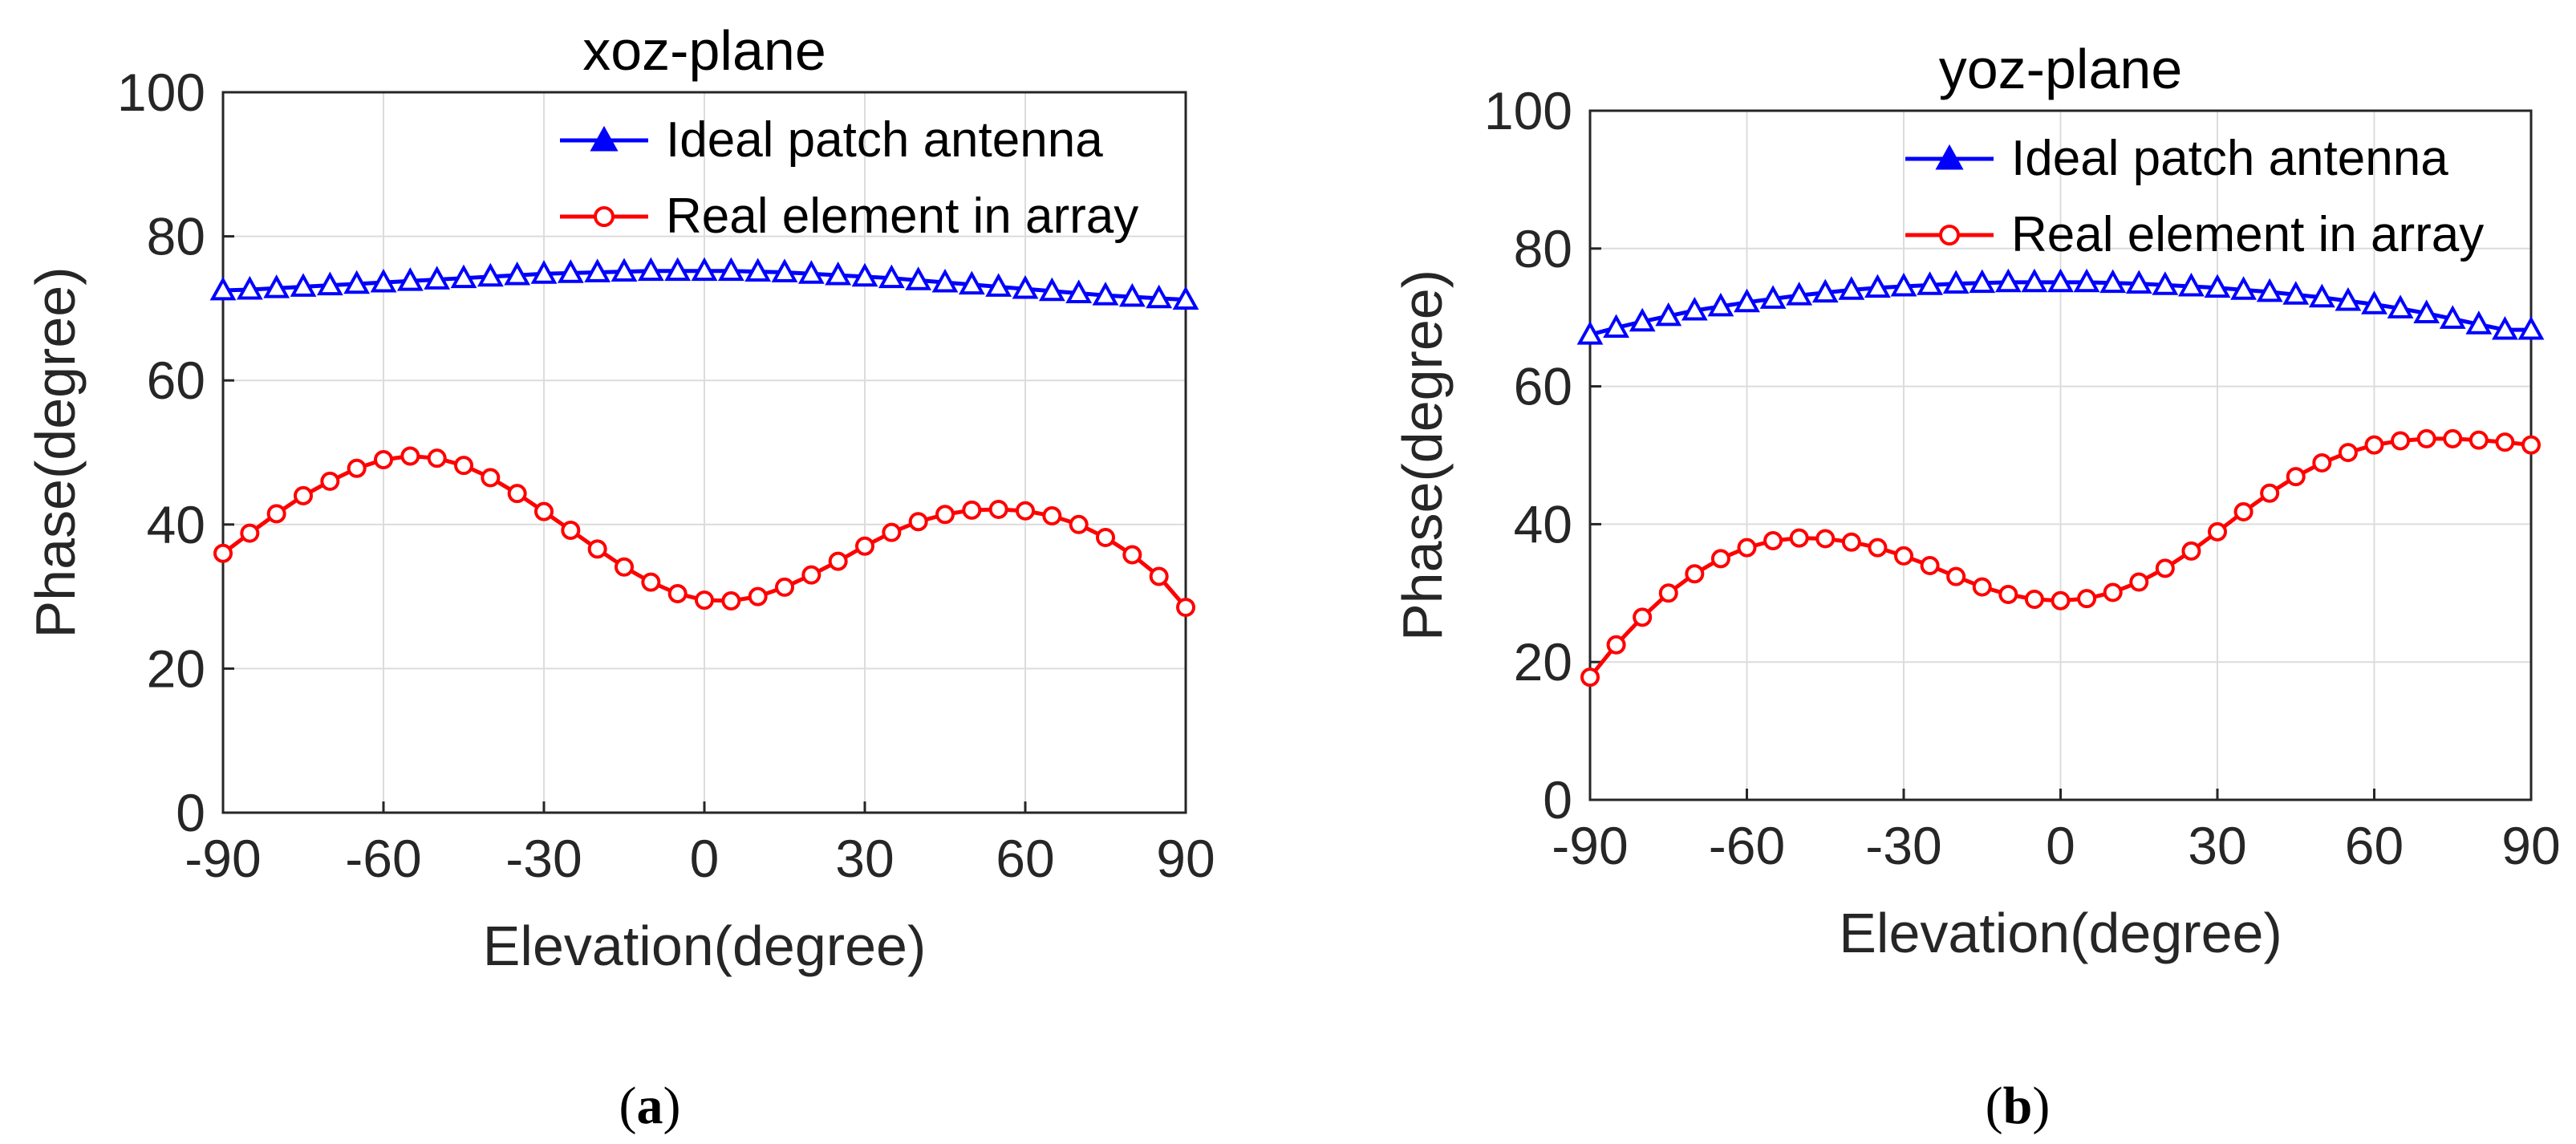 Image resolution: width=2576 pixels, height=1144 pixels. Describe the element at coordinates (383, 858) in the screenshot. I see `x-tick-label: -60` at that location.